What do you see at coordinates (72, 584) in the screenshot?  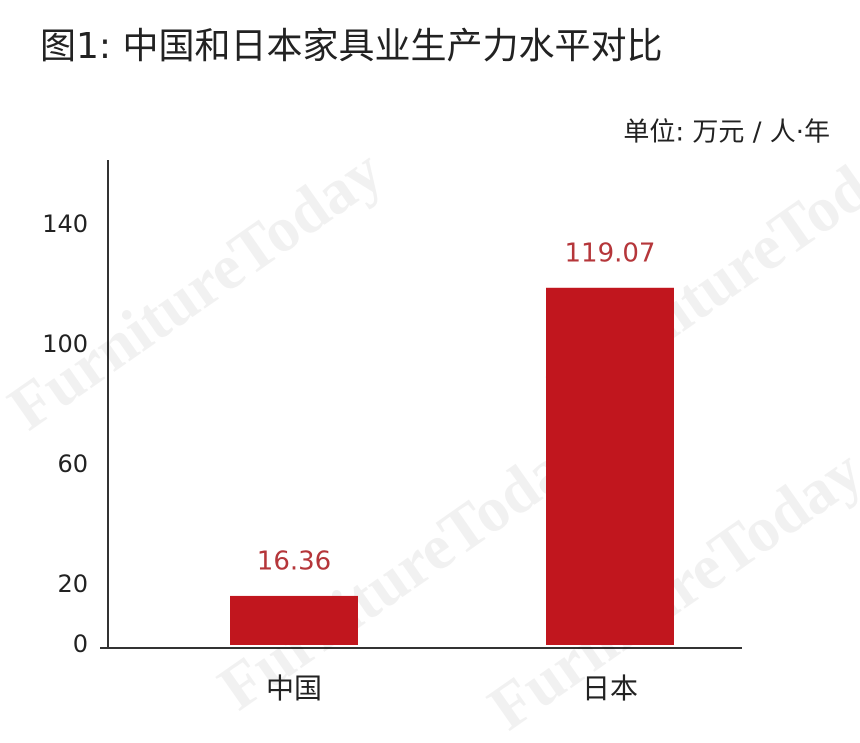 I see `y-tick-label: 20` at bounding box center [72, 584].